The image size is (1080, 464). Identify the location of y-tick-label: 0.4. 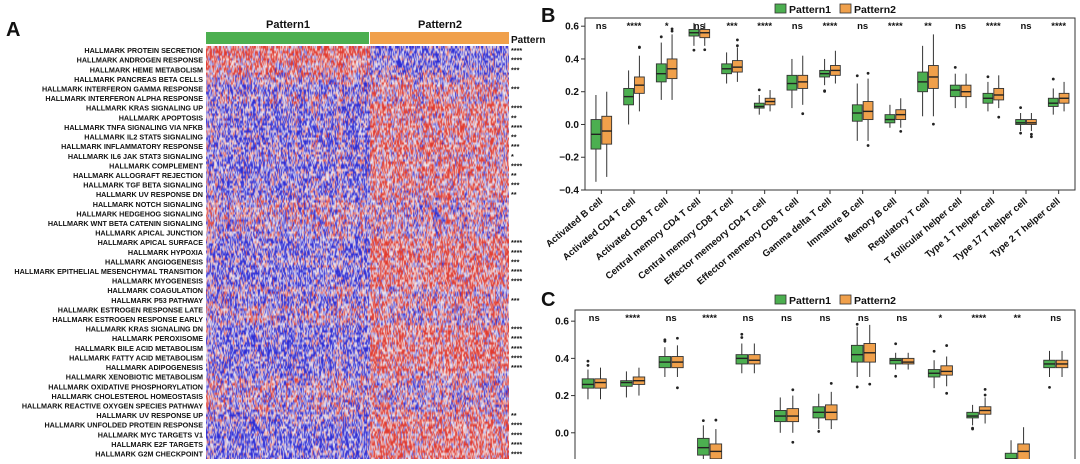
(572, 59).